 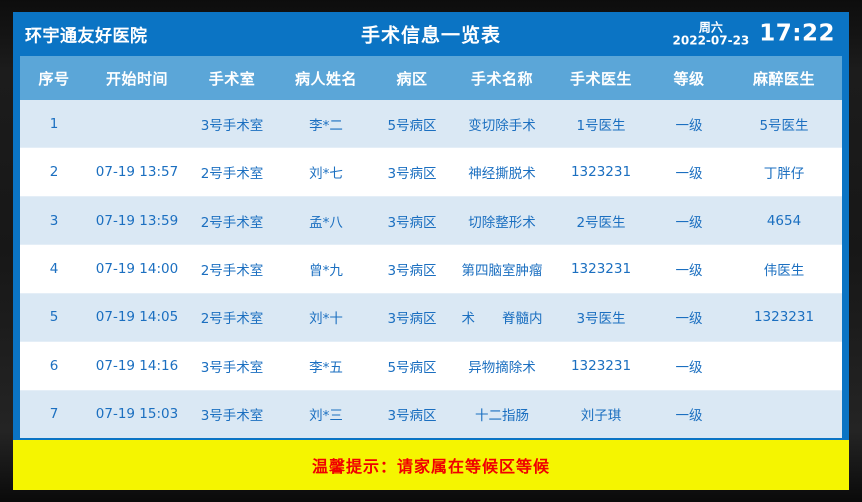 I want to click on cell-surgery-name: 第四脑室肿瘤, so click(x=502, y=270).